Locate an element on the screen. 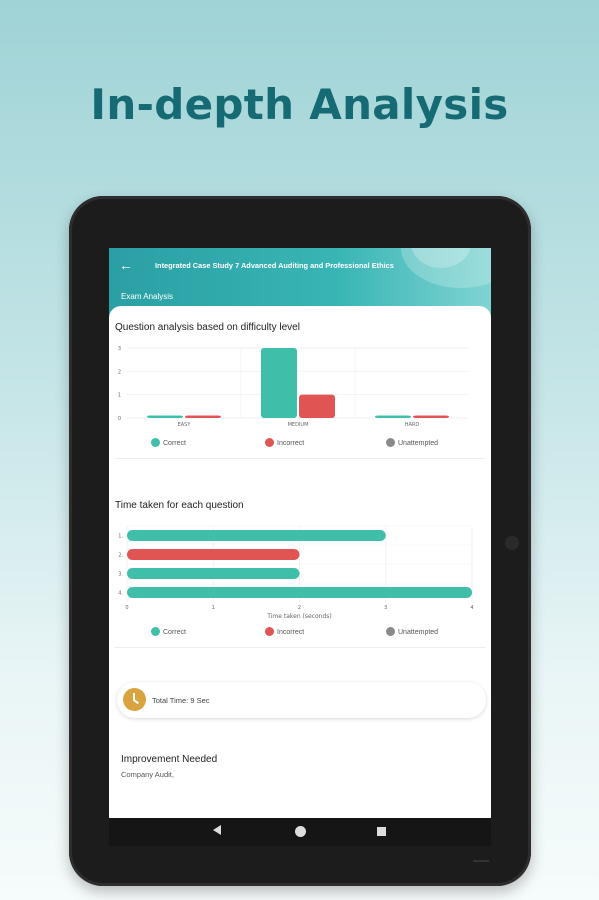 This screenshot has width=599, height=900. y-tick-label: 1. is located at coordinates (120, 537).